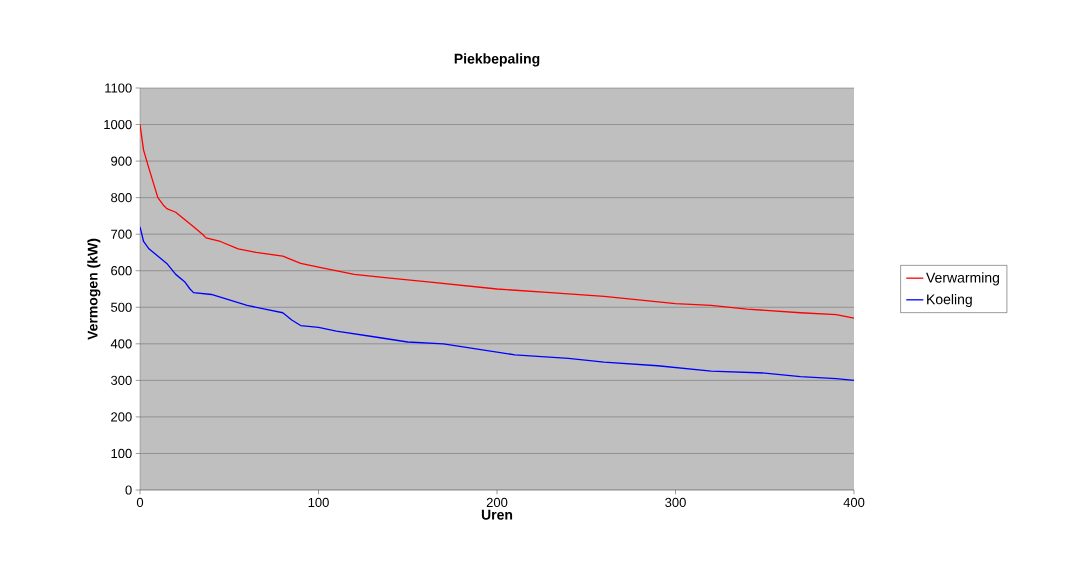 The width and height of the screenshot is (1083, 567). I want to click on x-tick-label: 100, so click(318, 502).